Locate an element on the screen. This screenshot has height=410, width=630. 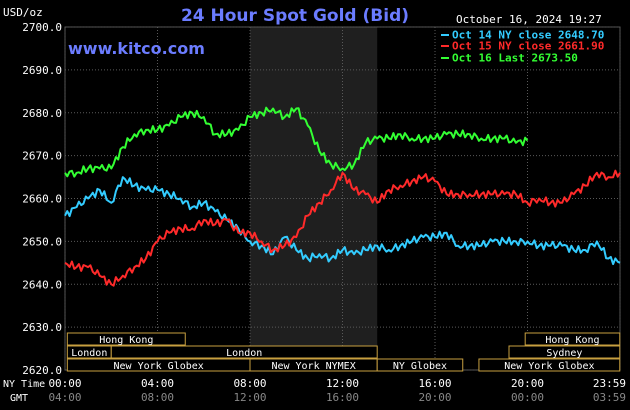
y-tick-label: 2650.0 is located at coordinates (42, 241).